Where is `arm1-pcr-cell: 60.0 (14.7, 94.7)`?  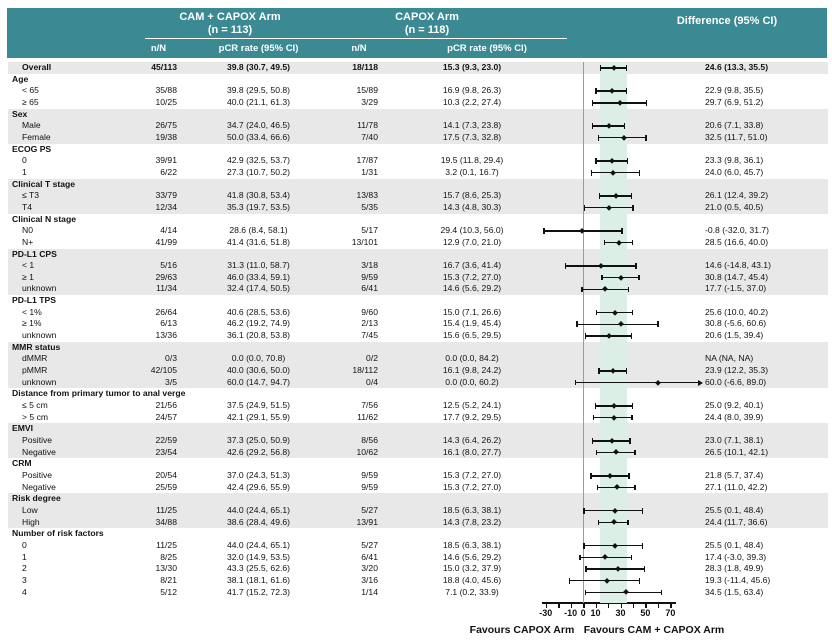 arm1-pcr-cell: 60.0 (14.7, 94.7) is located at coordinates (258, 381).